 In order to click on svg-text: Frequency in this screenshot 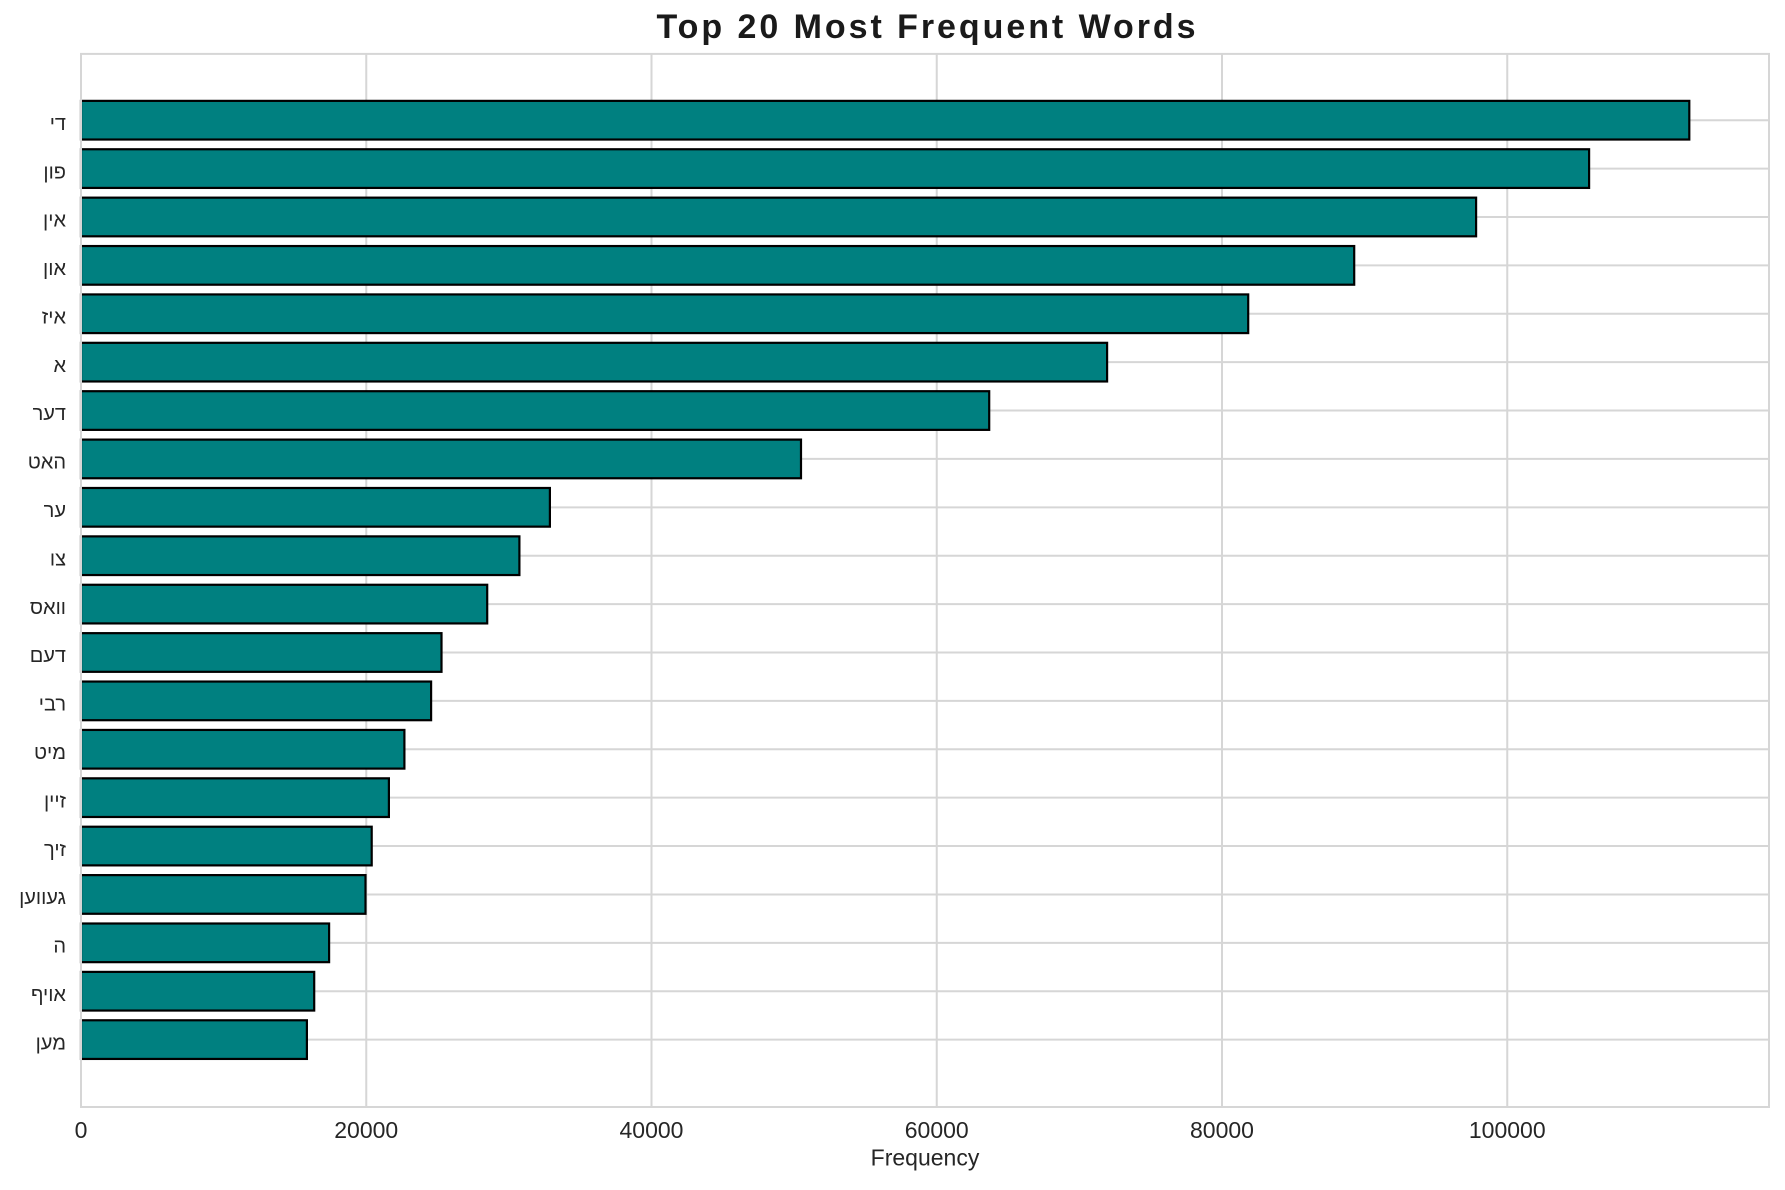, I will do `click(925, 1158)`.